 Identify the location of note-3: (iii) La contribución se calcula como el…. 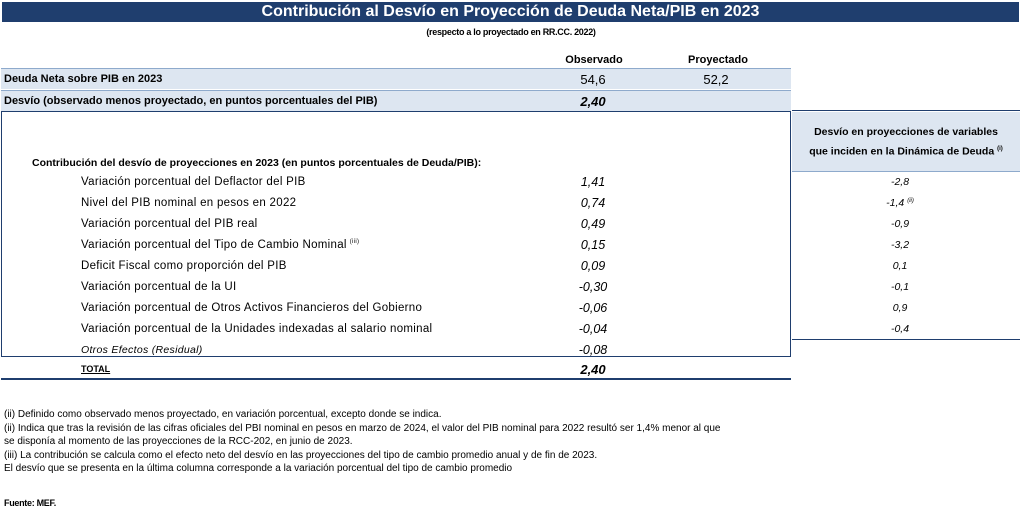
(301, 455).